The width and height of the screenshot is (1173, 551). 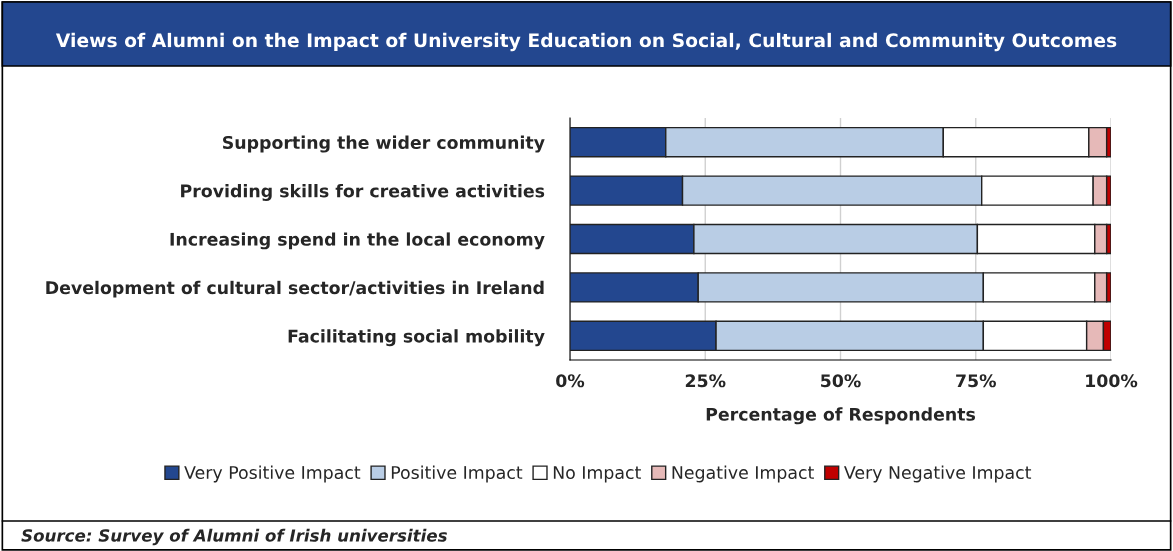 I want to click on x-tick-label: 0%, so click(x=570, y=381).